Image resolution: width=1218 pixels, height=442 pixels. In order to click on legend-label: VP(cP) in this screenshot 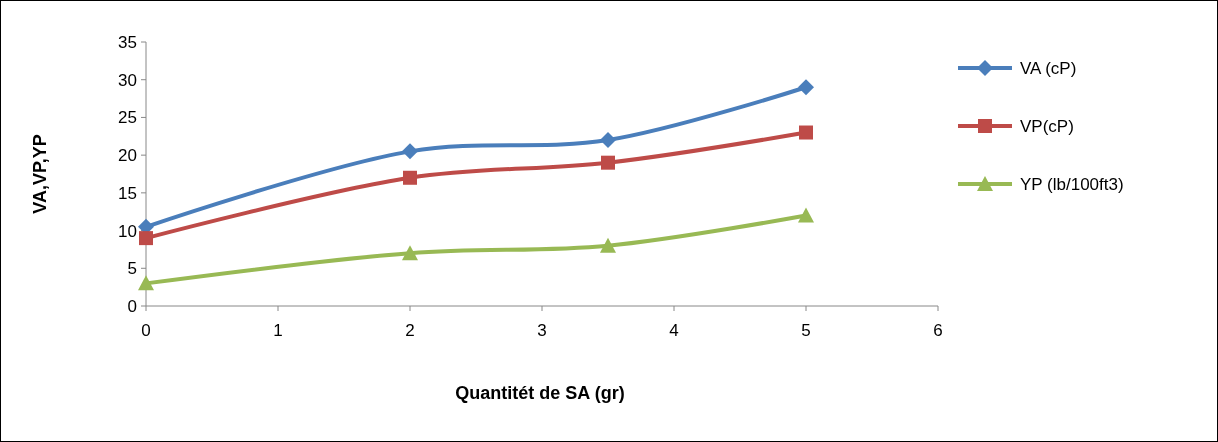, I will do `click(1047, 126)`.